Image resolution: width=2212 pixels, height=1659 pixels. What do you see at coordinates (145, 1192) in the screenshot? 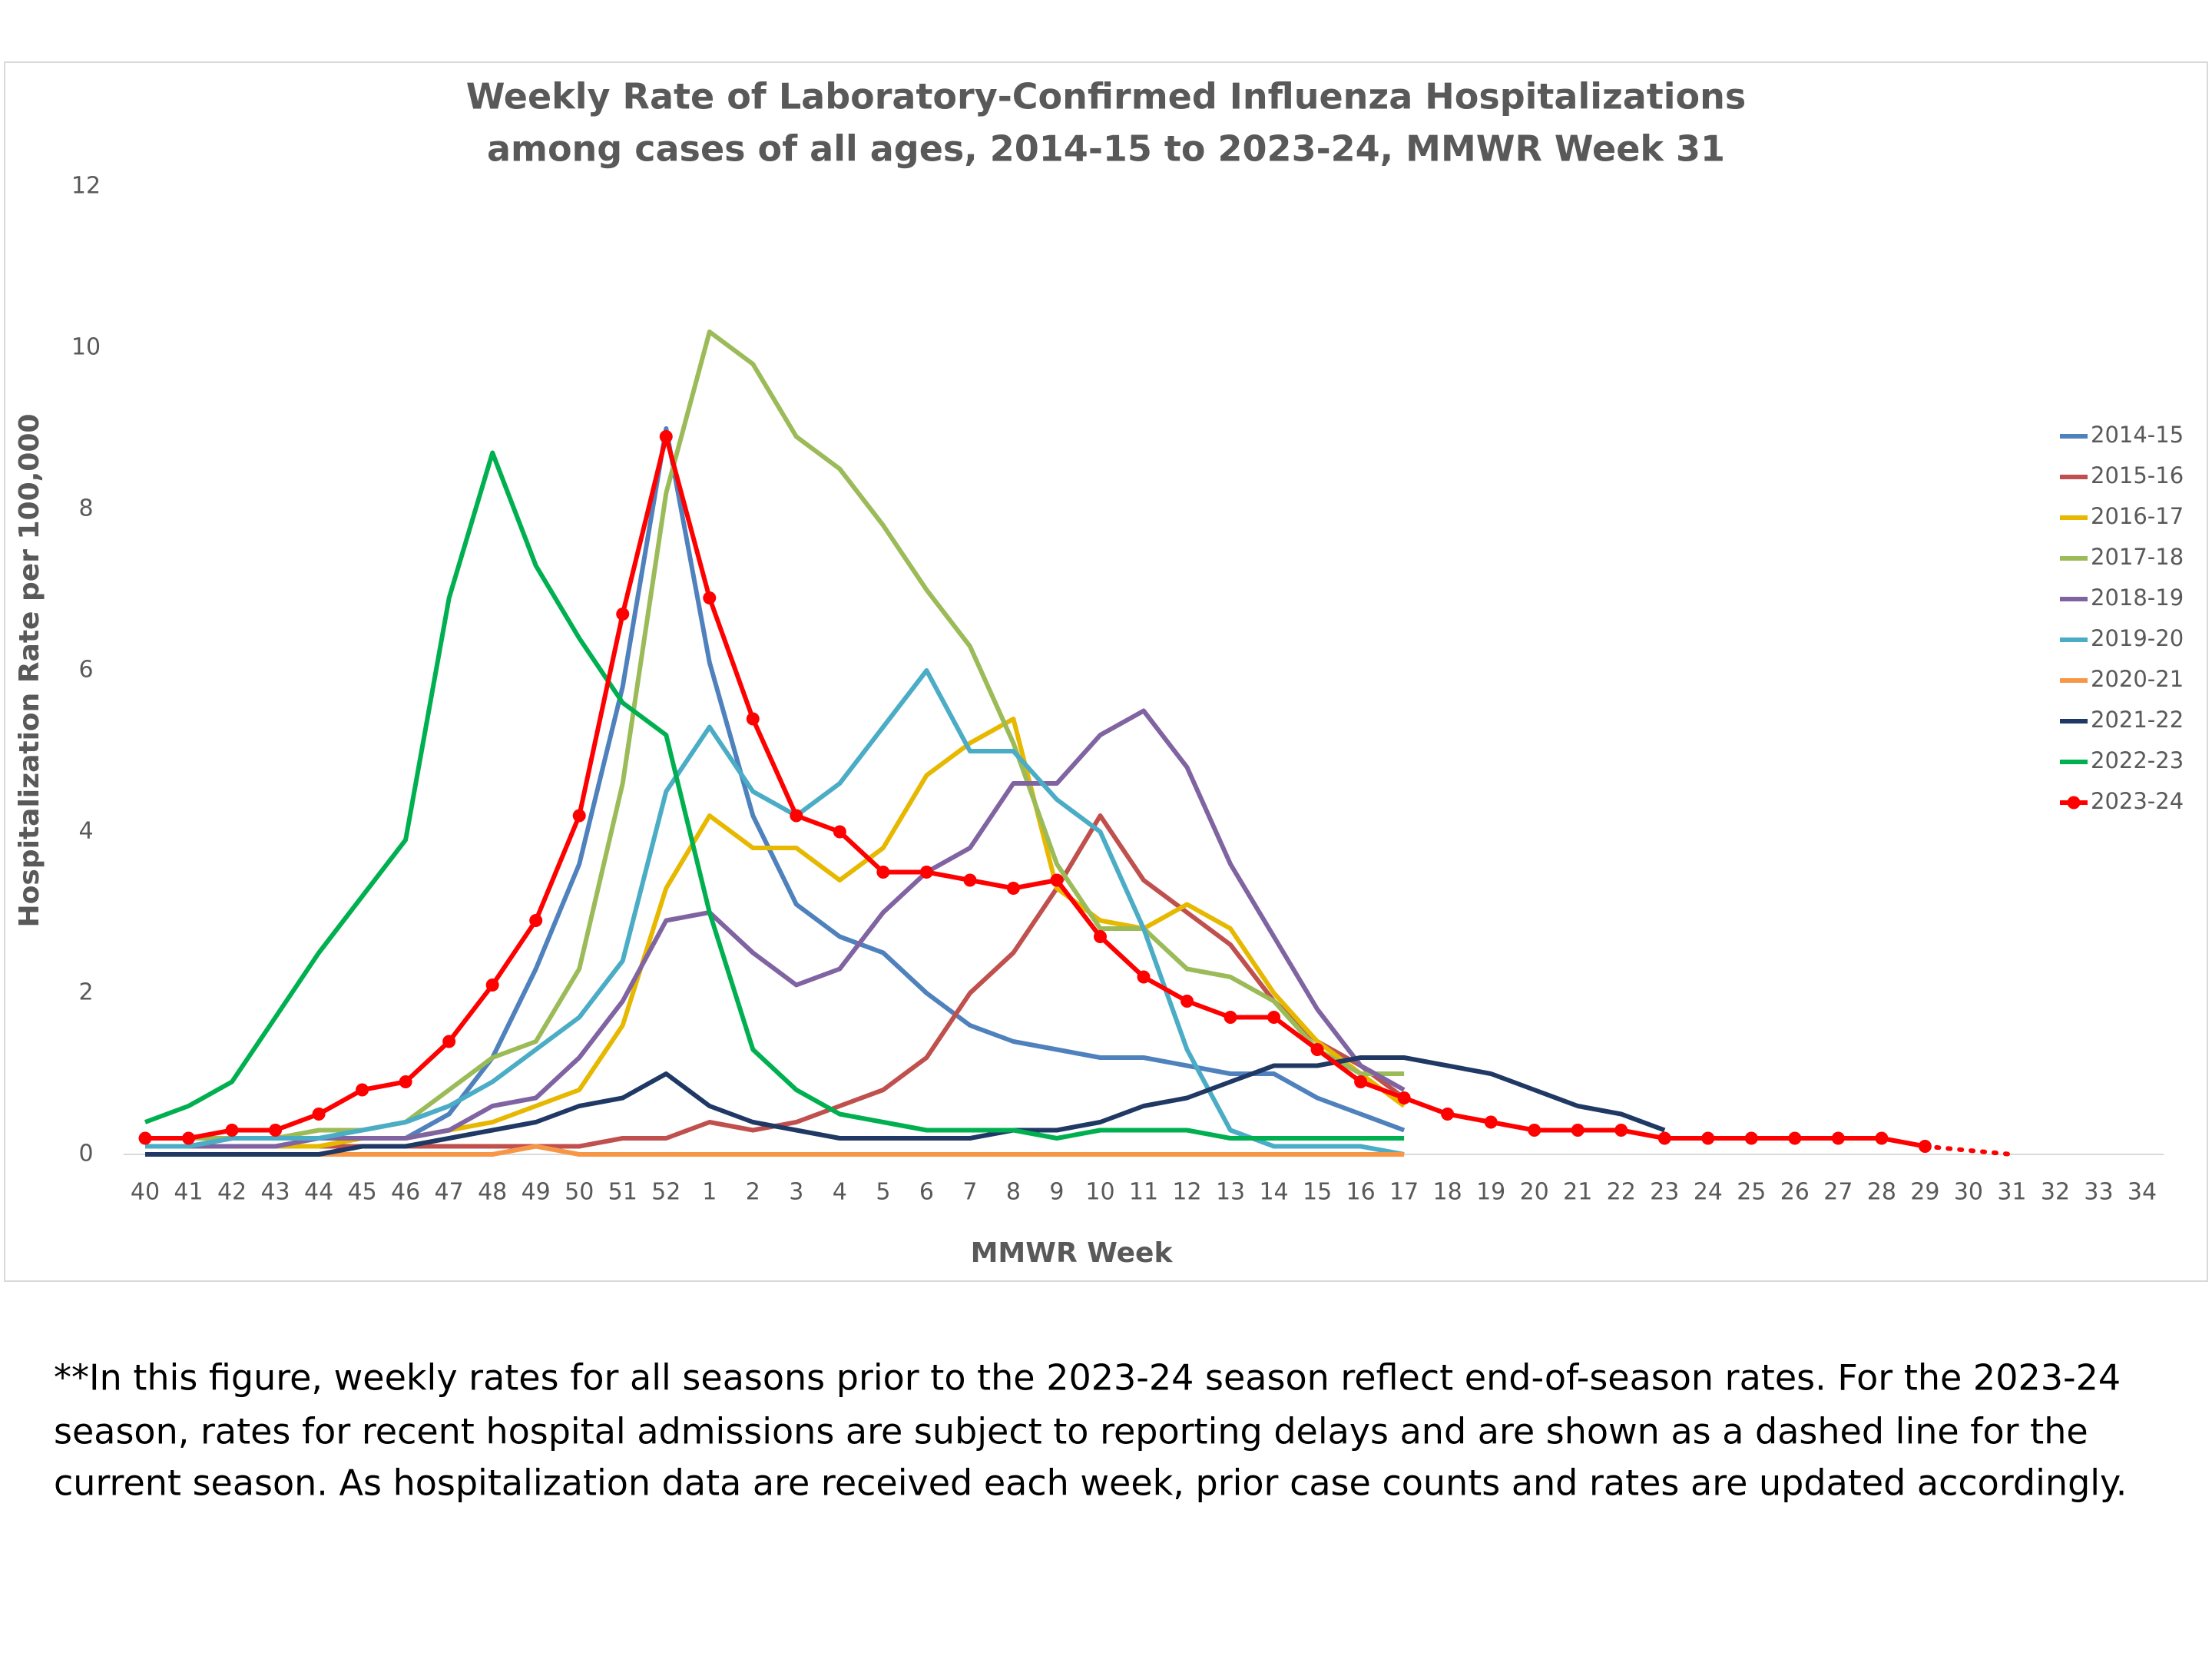
I see `x-tick-label: 40` at bounding box center [145, 1192].